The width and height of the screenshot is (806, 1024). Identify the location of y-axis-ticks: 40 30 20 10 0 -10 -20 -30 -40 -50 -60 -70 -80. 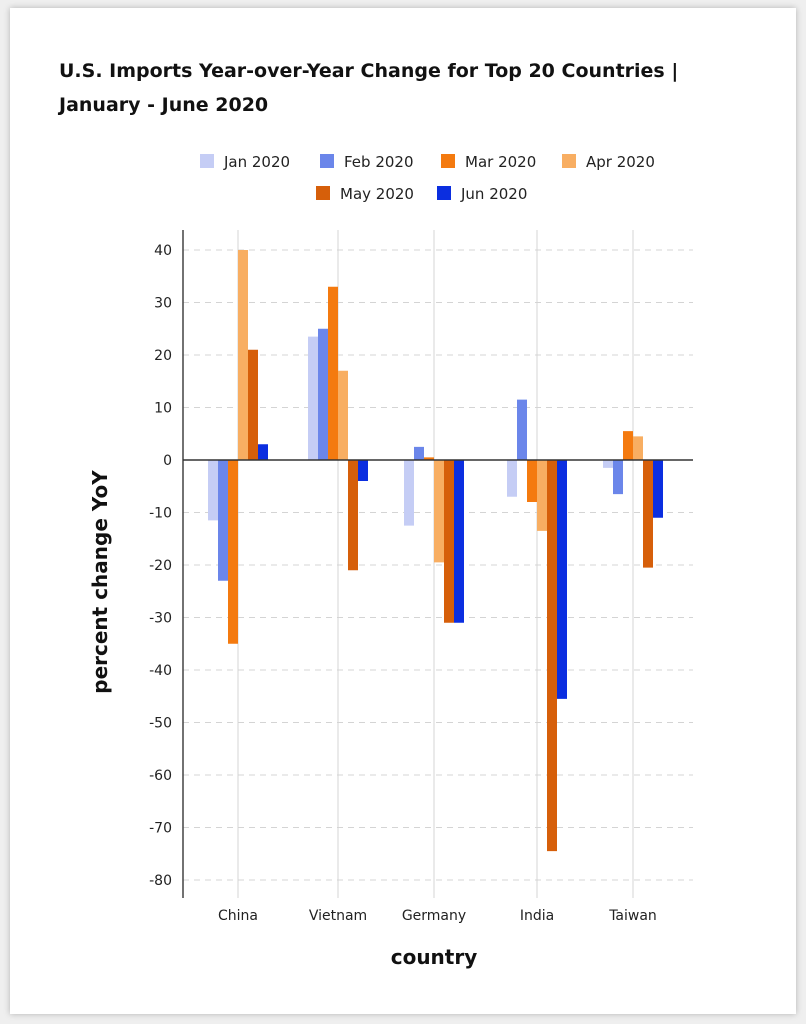
(160, 566).